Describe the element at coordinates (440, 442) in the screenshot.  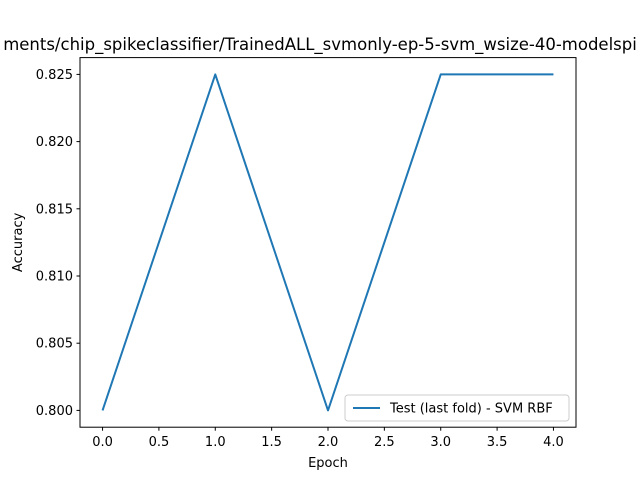
I see `x-tick-label: 3.0` at that location.